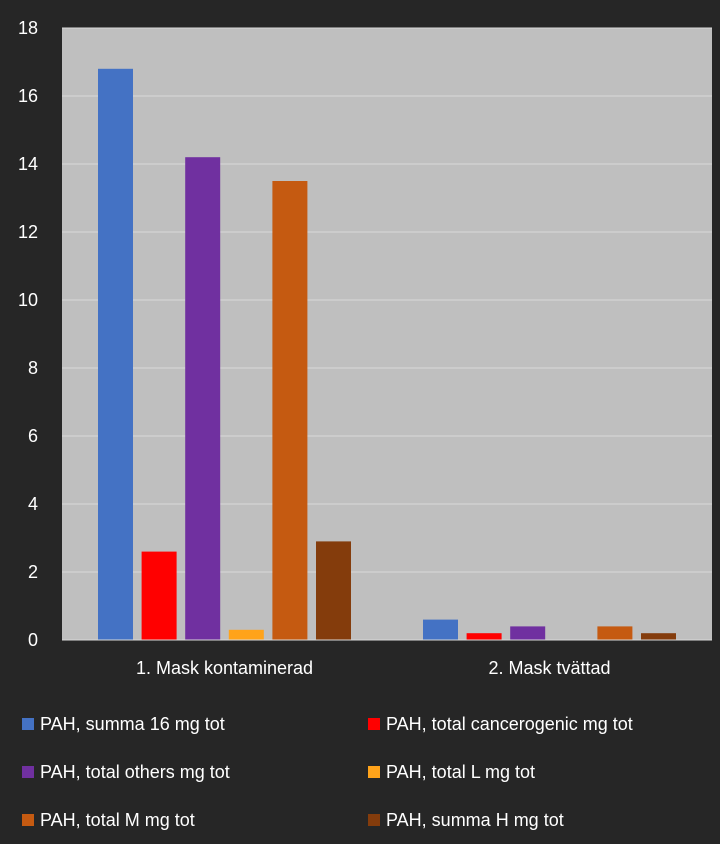 The height and width of the screenshot is (844, 720). What do you see at coordinates (475, 819) in the screenshot?
I see `legend-label: PAH, summa H mg tot` at bounding box center [475, 819].